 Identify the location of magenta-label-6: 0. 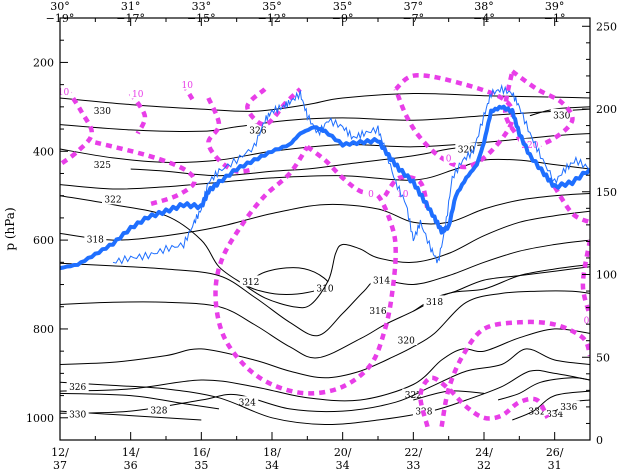
(371, 195).